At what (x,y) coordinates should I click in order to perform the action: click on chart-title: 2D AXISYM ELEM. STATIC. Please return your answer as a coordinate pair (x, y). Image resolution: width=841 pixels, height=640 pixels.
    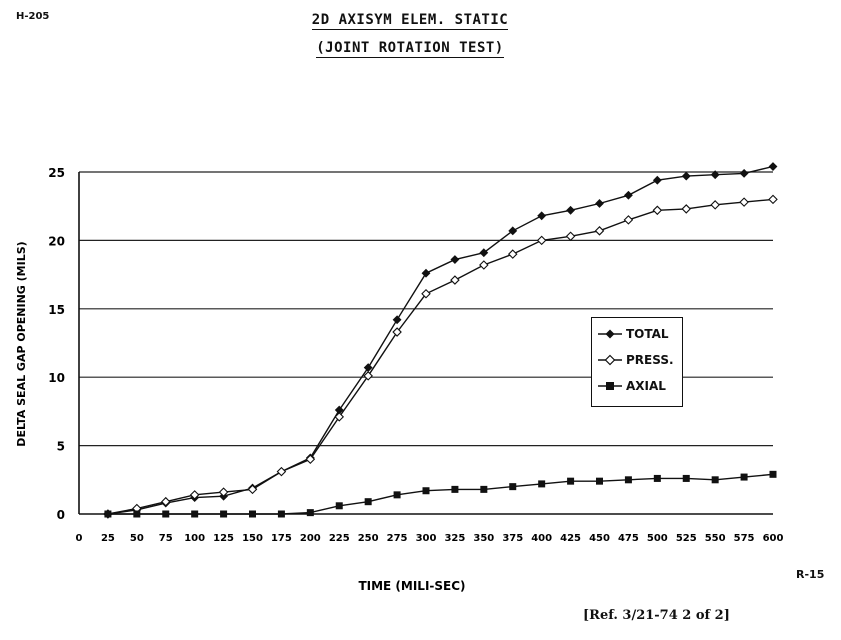
    Looking at the image, I should click on (410, 21).